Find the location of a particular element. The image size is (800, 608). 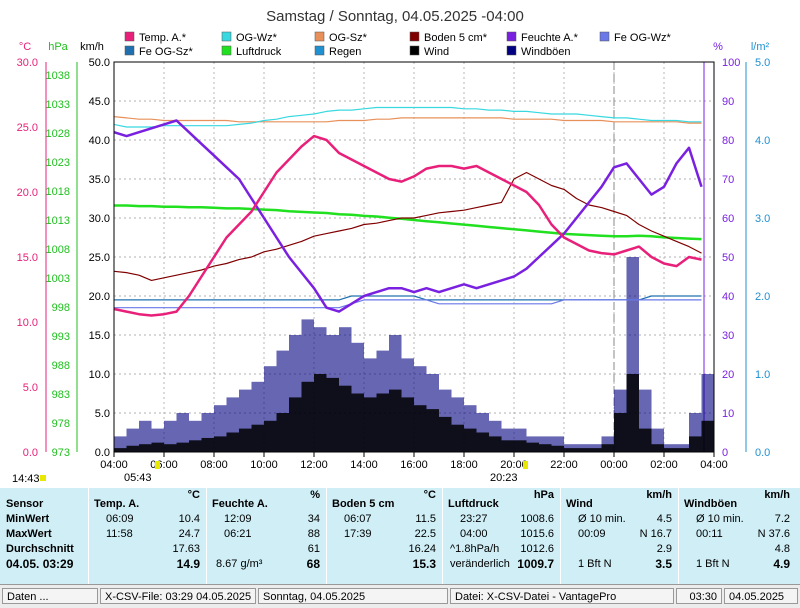

gust-max-time: 00:11 is located at coordinates (709, 534).